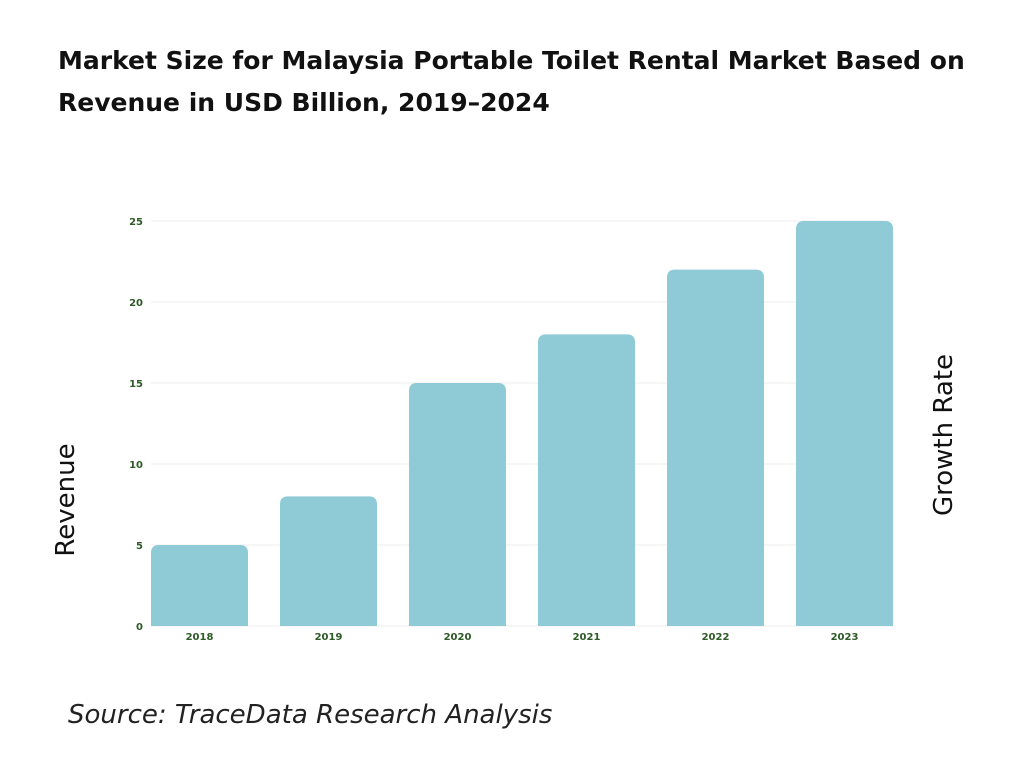 This screenshot has width=1024, height=768. Describe the element at coordinates (587, 637) in the screenshot. I see `x-tick-label: 2021` at that location.